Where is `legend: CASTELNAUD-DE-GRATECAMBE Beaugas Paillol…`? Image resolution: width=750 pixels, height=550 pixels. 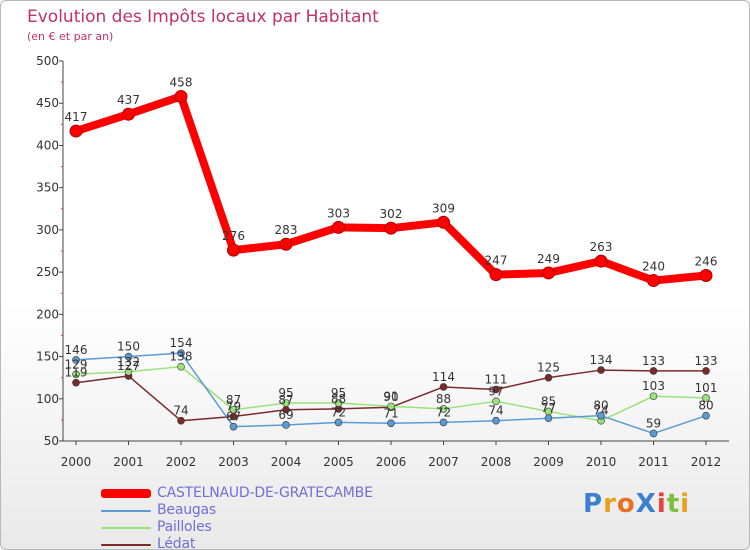
legend: CASTELNAUD-DE-GRATECAMBE Beaugas Paillol… is located at coordinates (237, 517).